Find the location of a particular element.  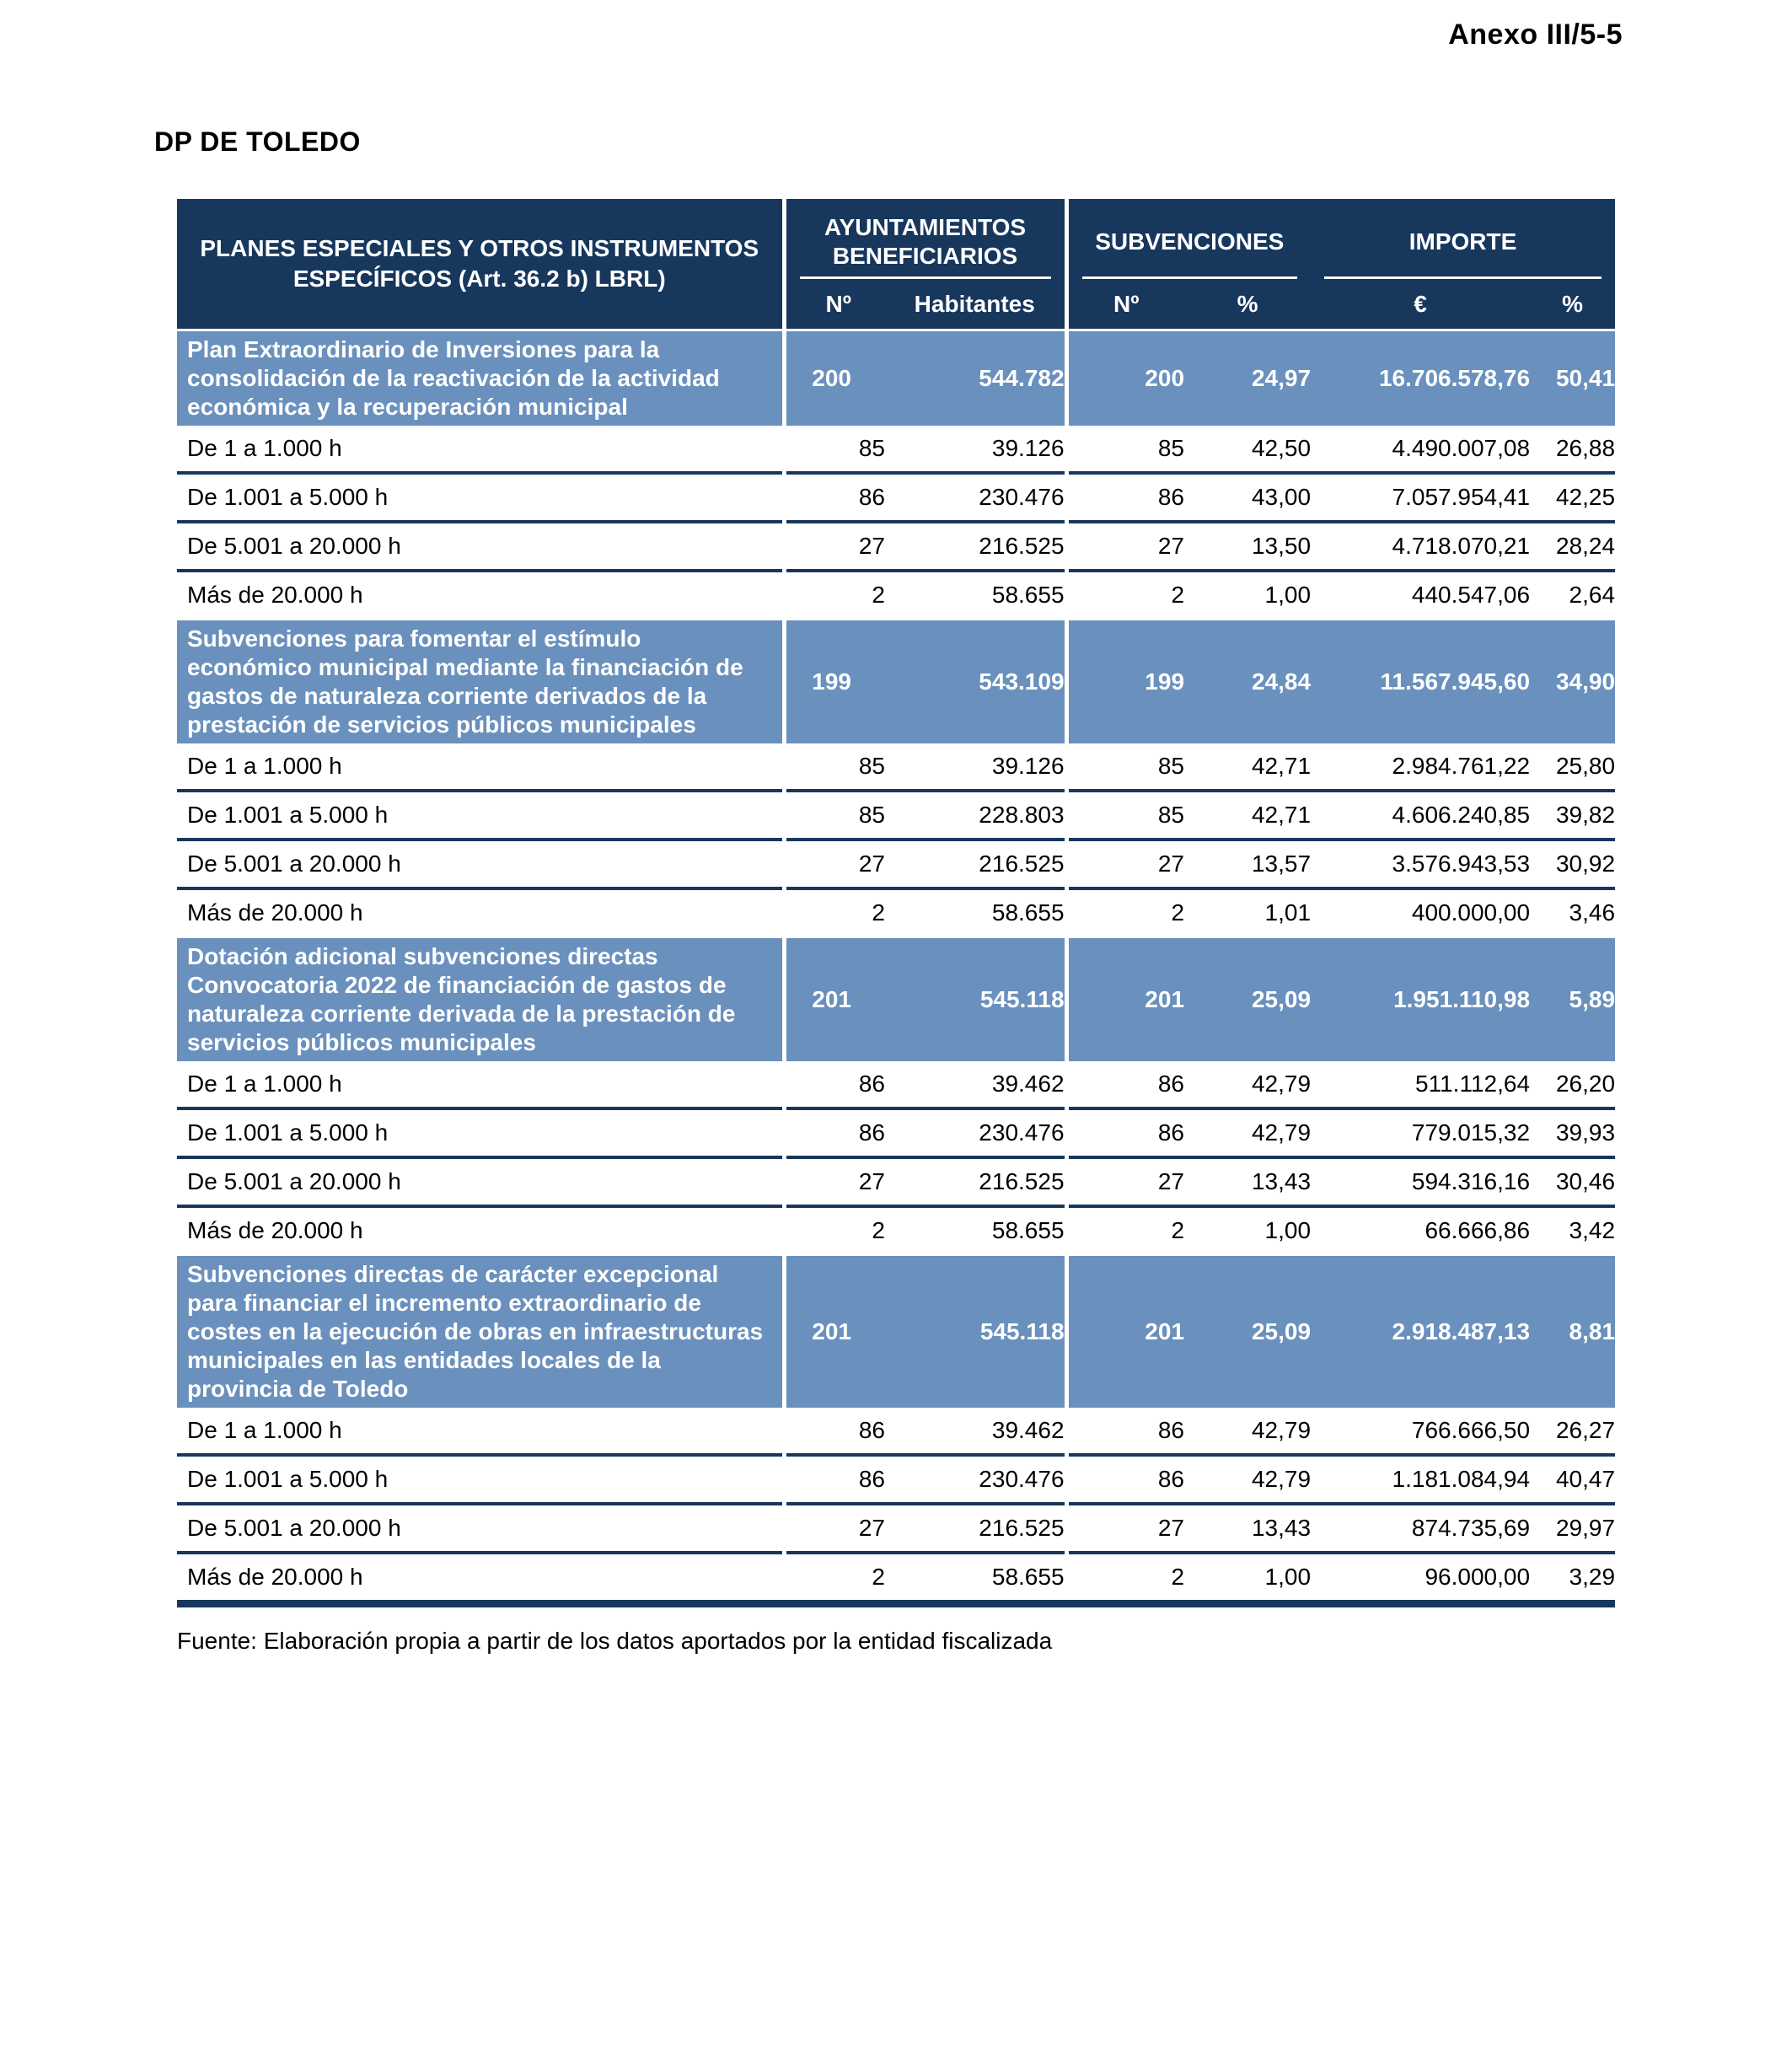

cell-habitantes: 39.126 is located at coordinates (976, 767).